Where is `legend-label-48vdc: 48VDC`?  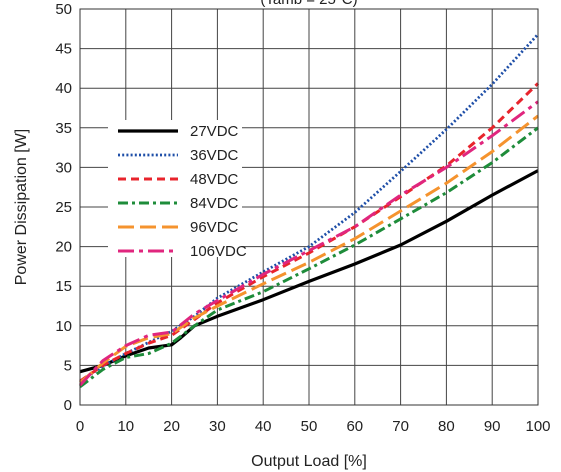 legend-label-48vdc: 48VDC is located at coordinates (214, 179).